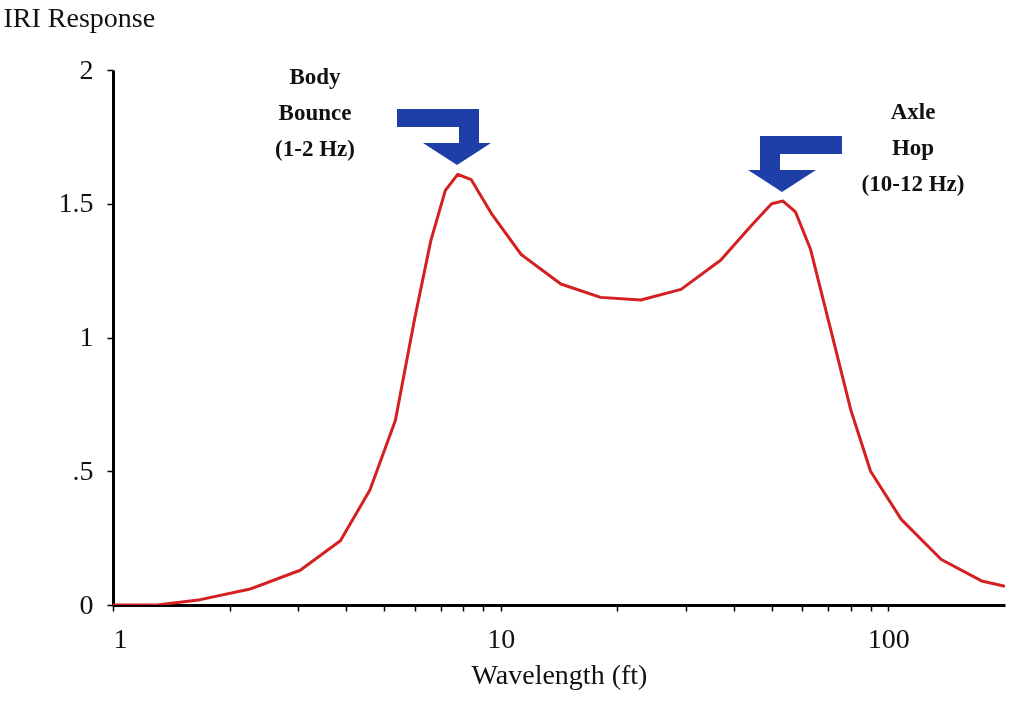 The height and width of the screenshot is (727, 1009). Describe the element at coordinates (86, 69) in the screenshot. I see `y-tick-label: 2` at that location.